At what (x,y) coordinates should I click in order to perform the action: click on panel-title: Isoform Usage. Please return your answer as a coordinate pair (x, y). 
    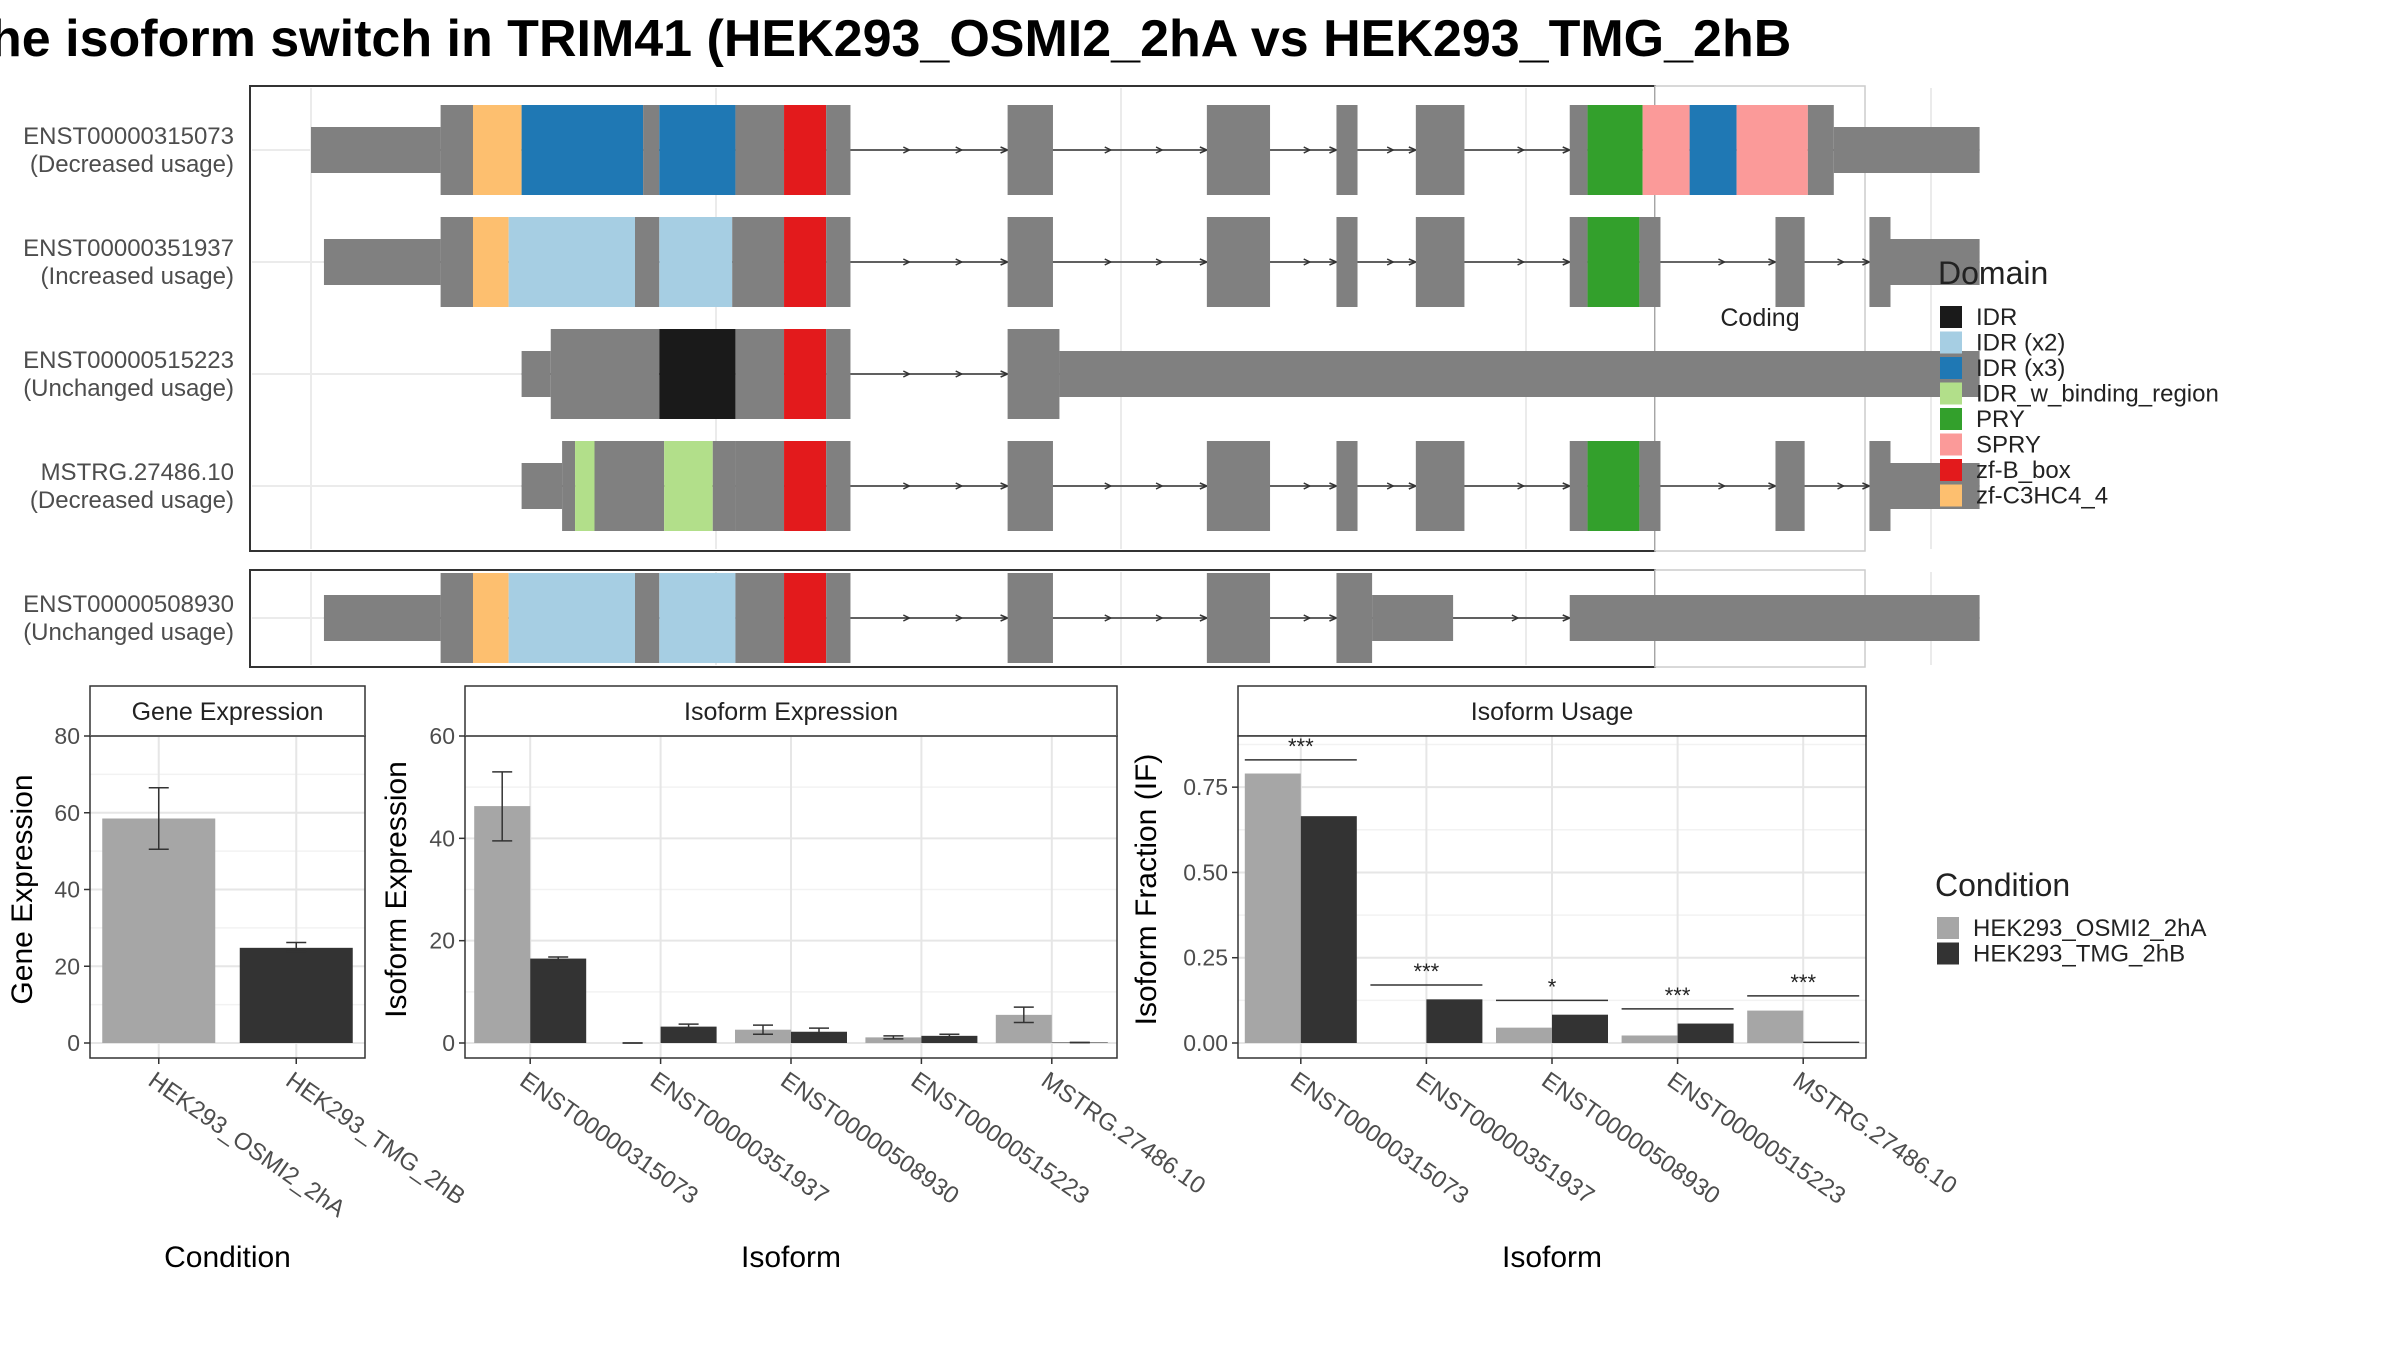
    Looking at the image, I should click on (1552, 712).